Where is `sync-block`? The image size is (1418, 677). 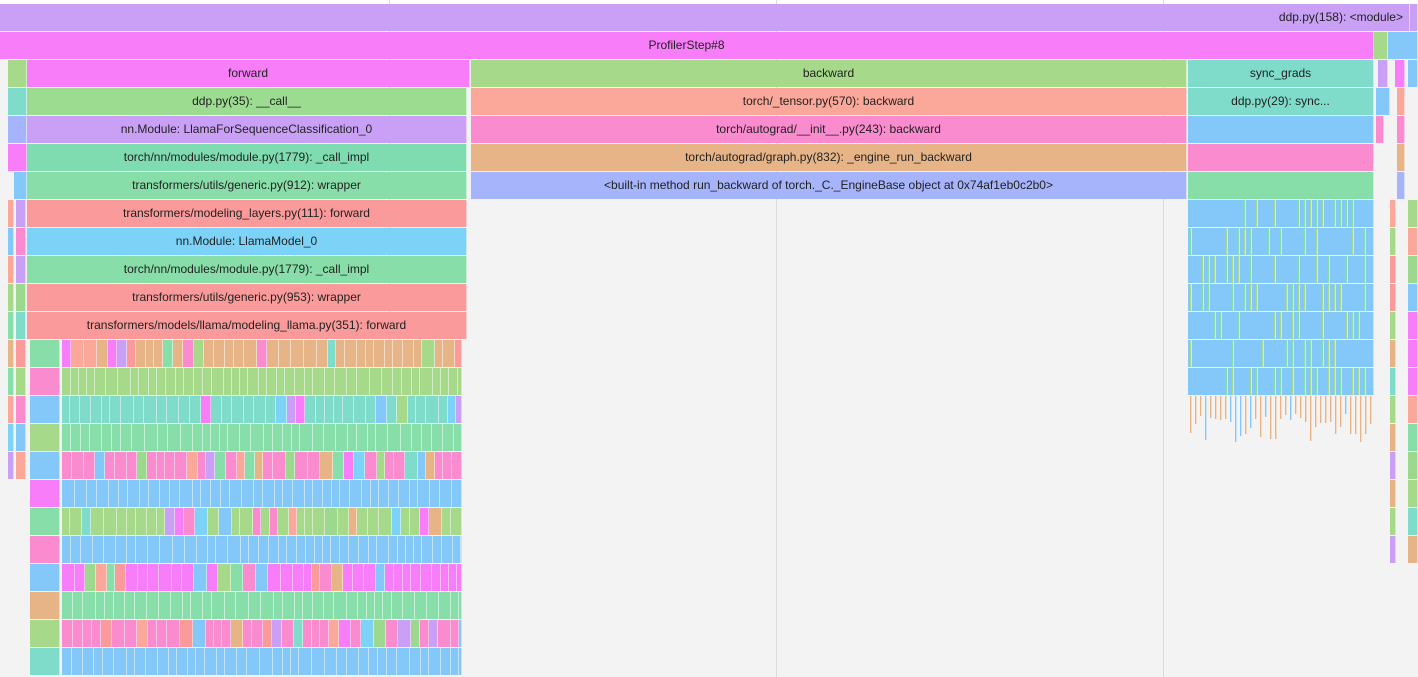 sync-block is located at coordinates (1281, 213).